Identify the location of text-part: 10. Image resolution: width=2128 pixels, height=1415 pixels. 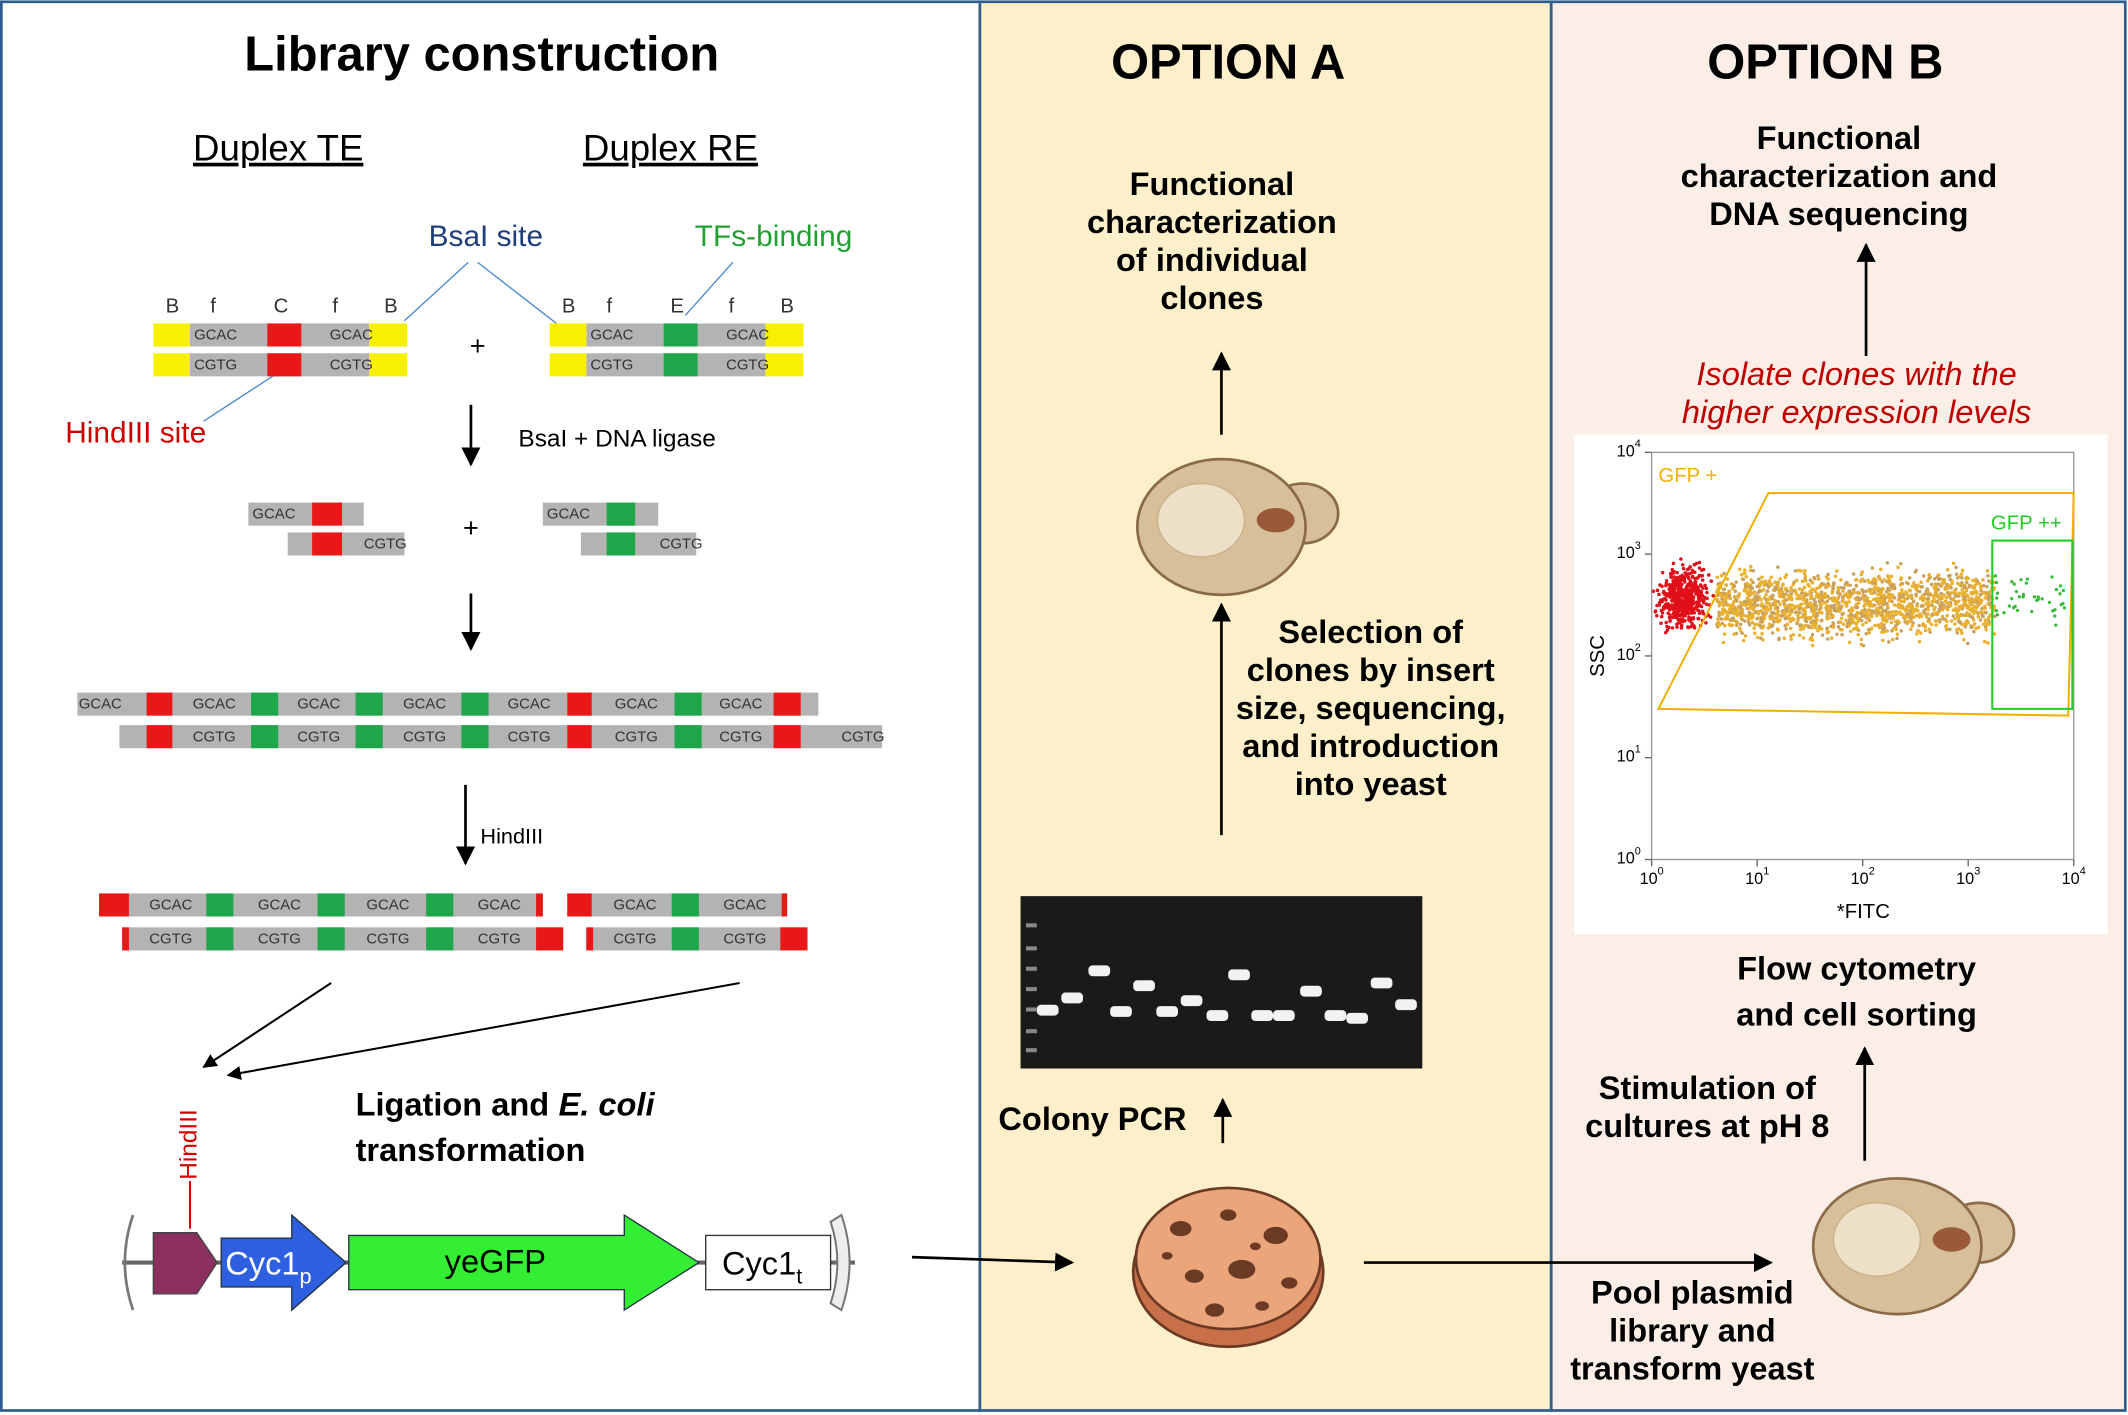
(1860, 879).